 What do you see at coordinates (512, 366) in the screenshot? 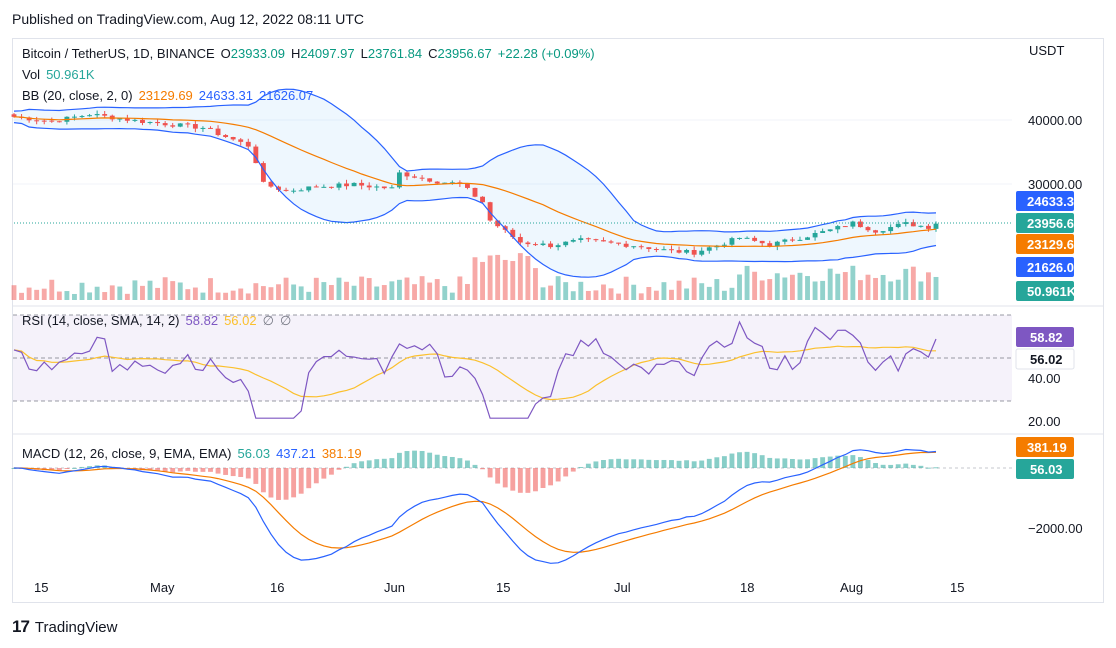
I see `rsi-pane` at bounding box center [512, 366].